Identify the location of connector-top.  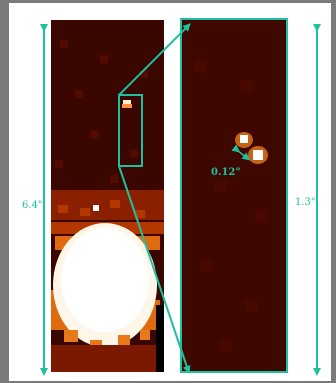
(154, 59).